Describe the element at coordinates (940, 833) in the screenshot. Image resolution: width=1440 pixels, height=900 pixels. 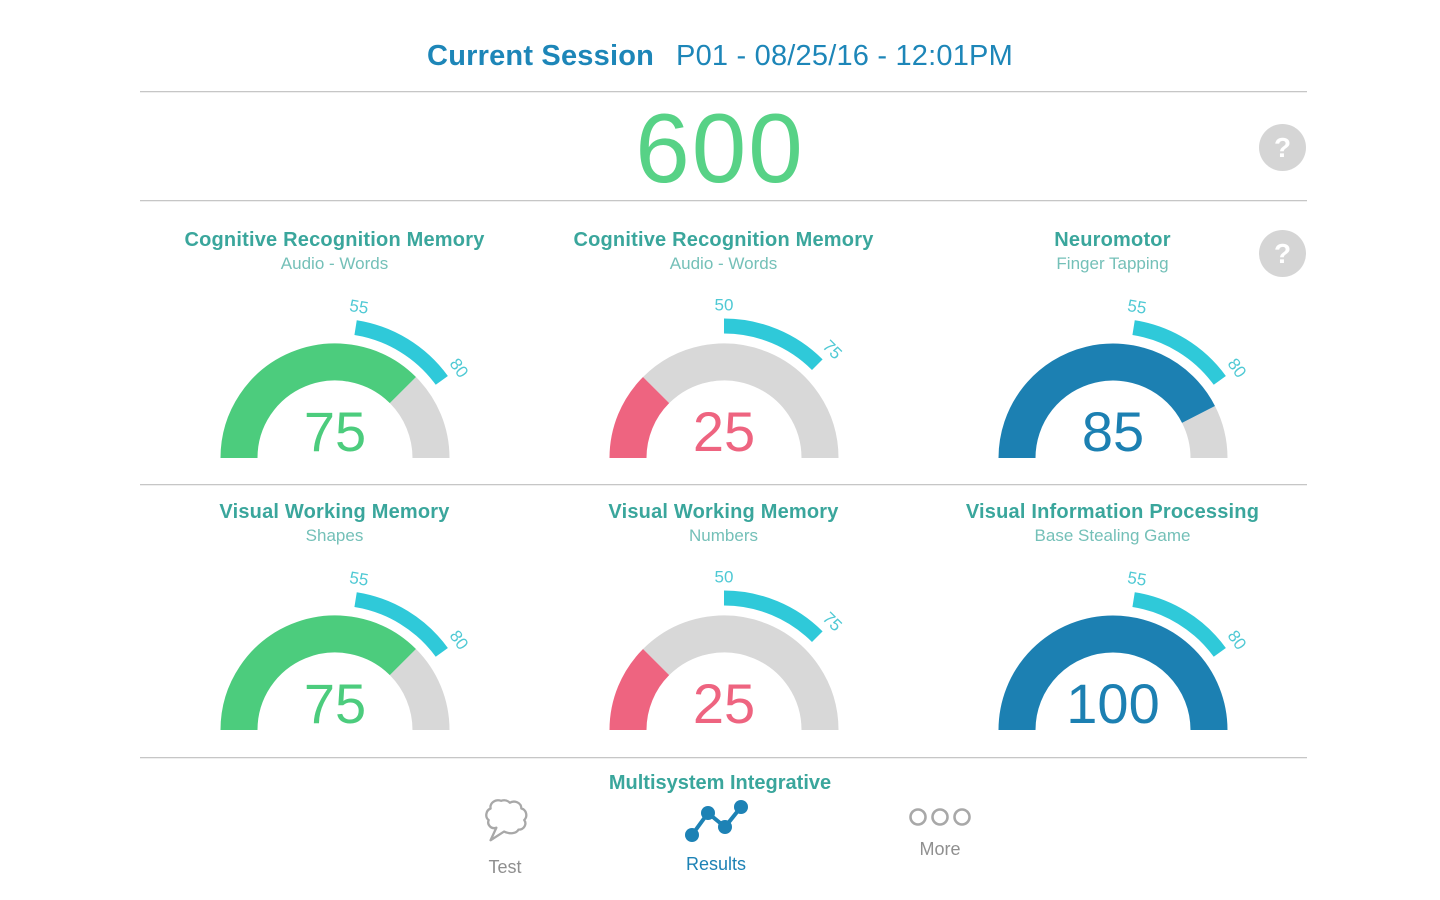
I see `nav-item-more: More` at that location.